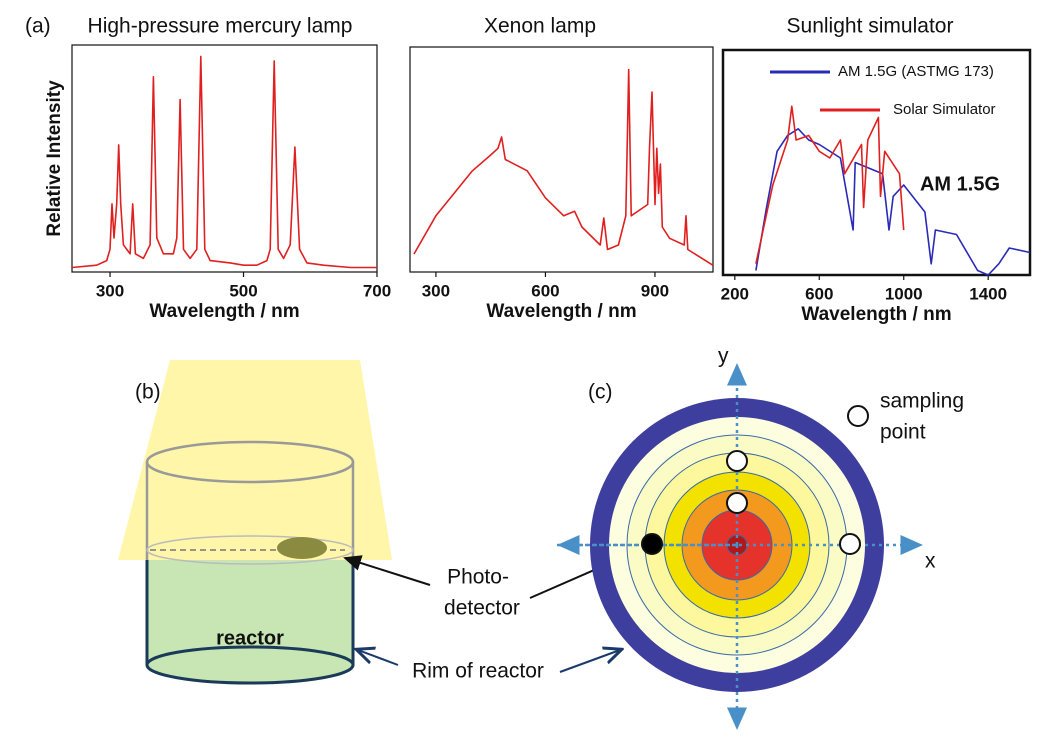  What do you see at coordinates (220, 26) in the screenshot?
I see `chart-title: High-pressure mercury lamp` at bounding box center [220, 26].